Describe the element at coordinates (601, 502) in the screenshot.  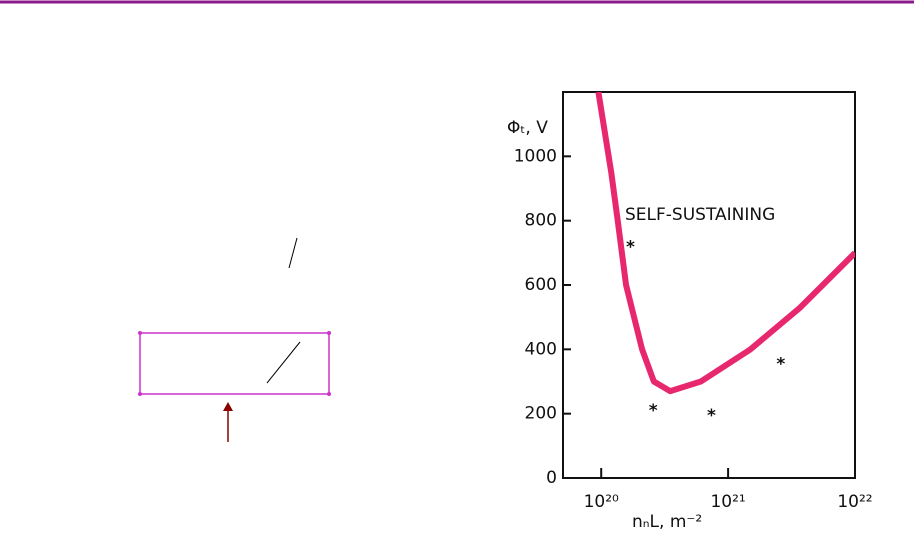
I see `x-tick-label: 10²⁰` at that location.